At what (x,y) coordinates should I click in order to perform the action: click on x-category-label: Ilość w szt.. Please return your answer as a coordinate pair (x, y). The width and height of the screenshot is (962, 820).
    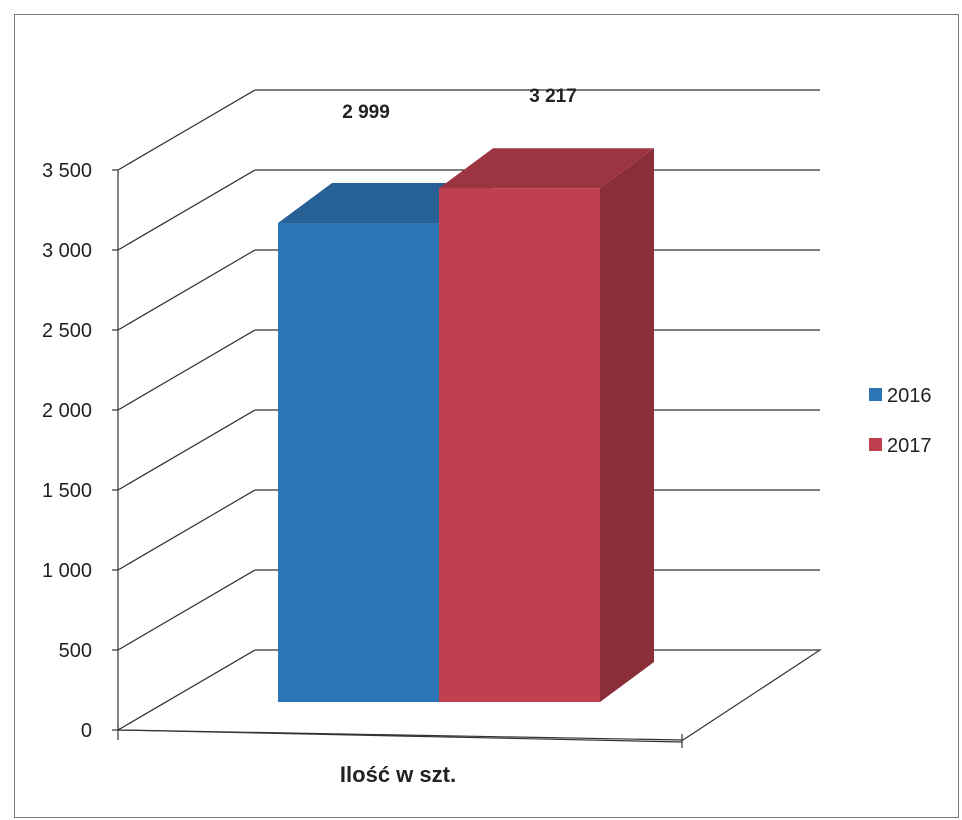
    Looking at the image, I should click on (398, 774).